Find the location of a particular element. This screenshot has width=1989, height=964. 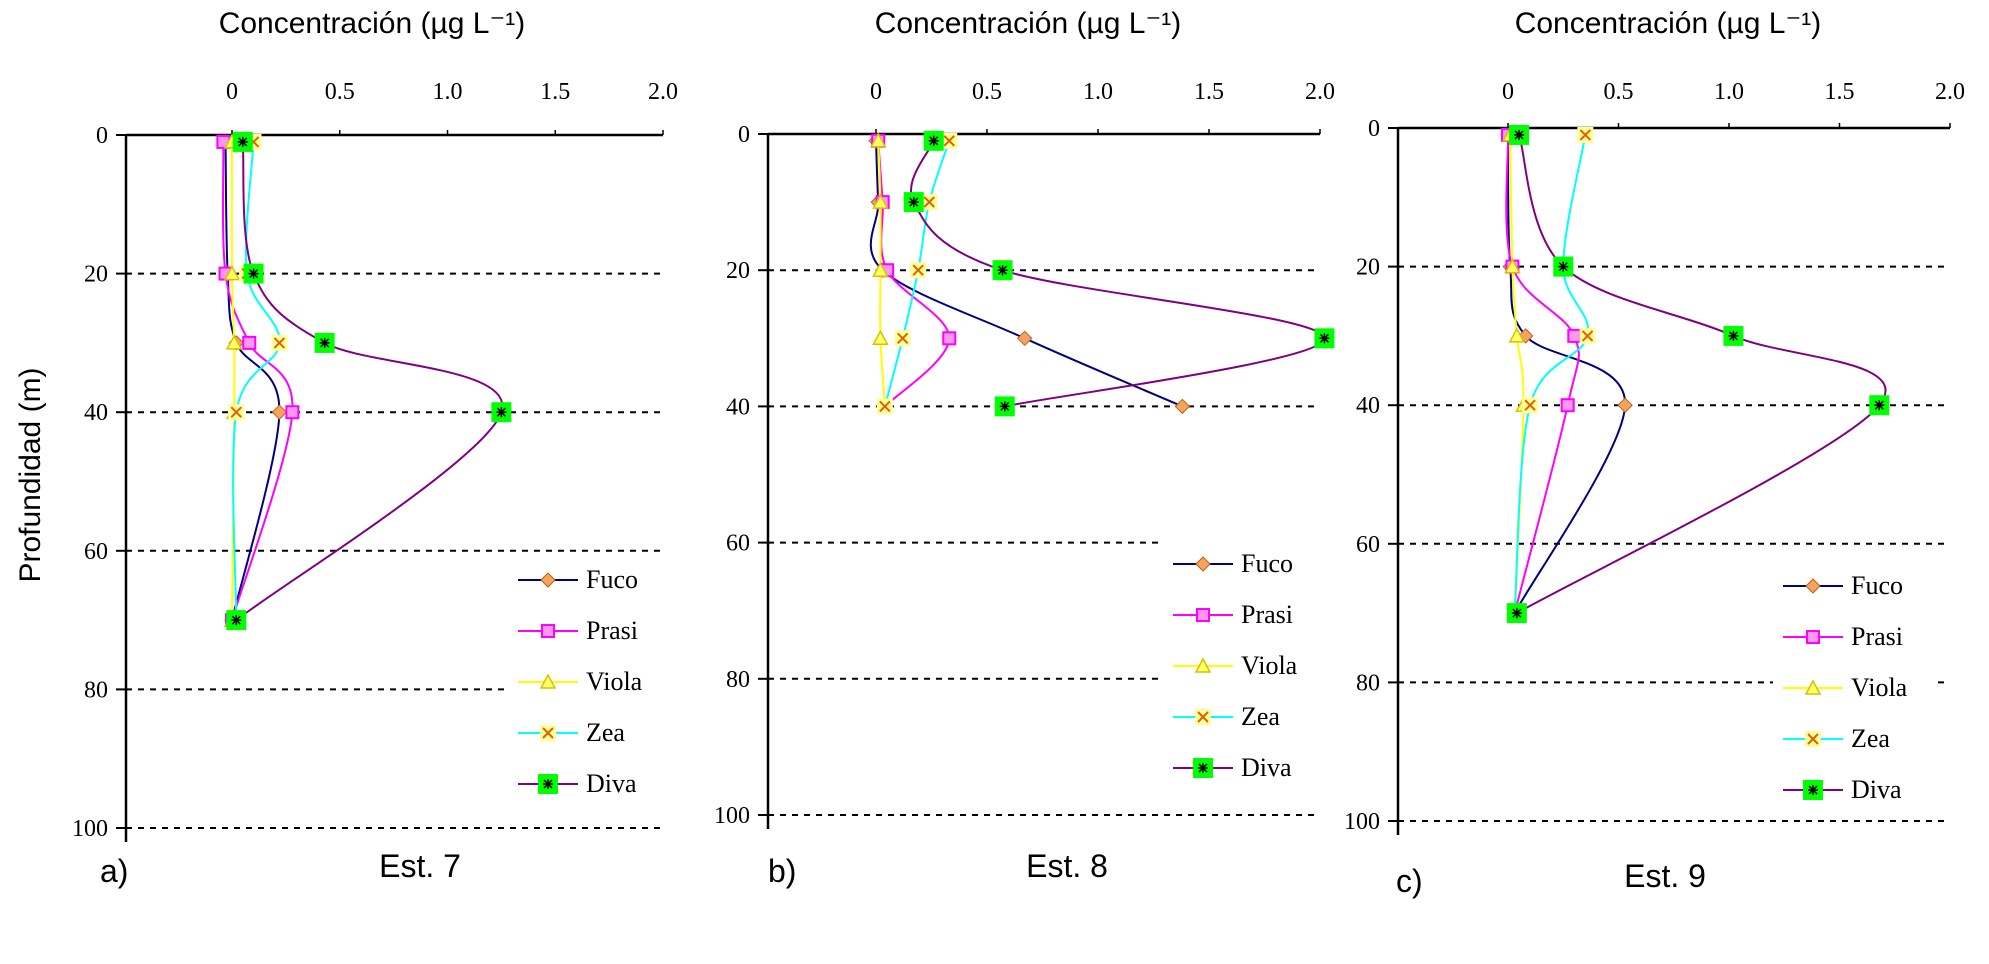

legend: Fuco Prasi Viola Zea Diva is located at coordinates (1243, 664).